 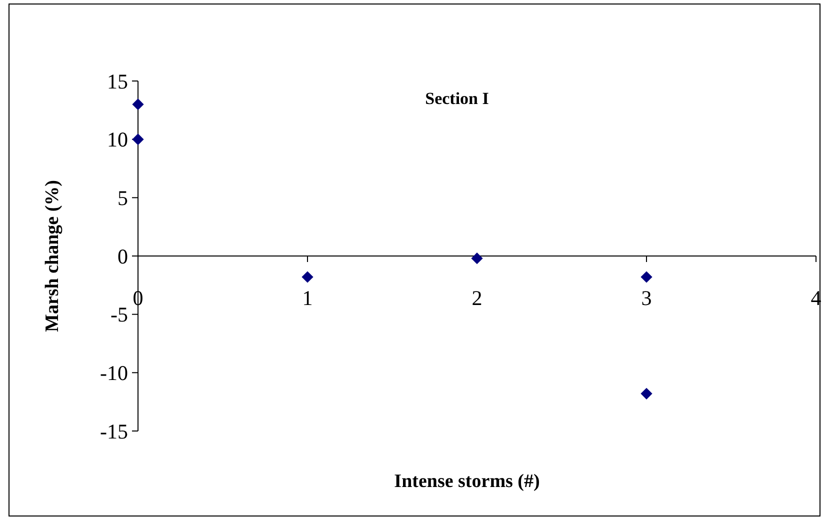 What do you see at coordinates (467, 481) in the screenshot?
I see `x-axis-title: Intense storms (#)` at bounding box center [467, 481].